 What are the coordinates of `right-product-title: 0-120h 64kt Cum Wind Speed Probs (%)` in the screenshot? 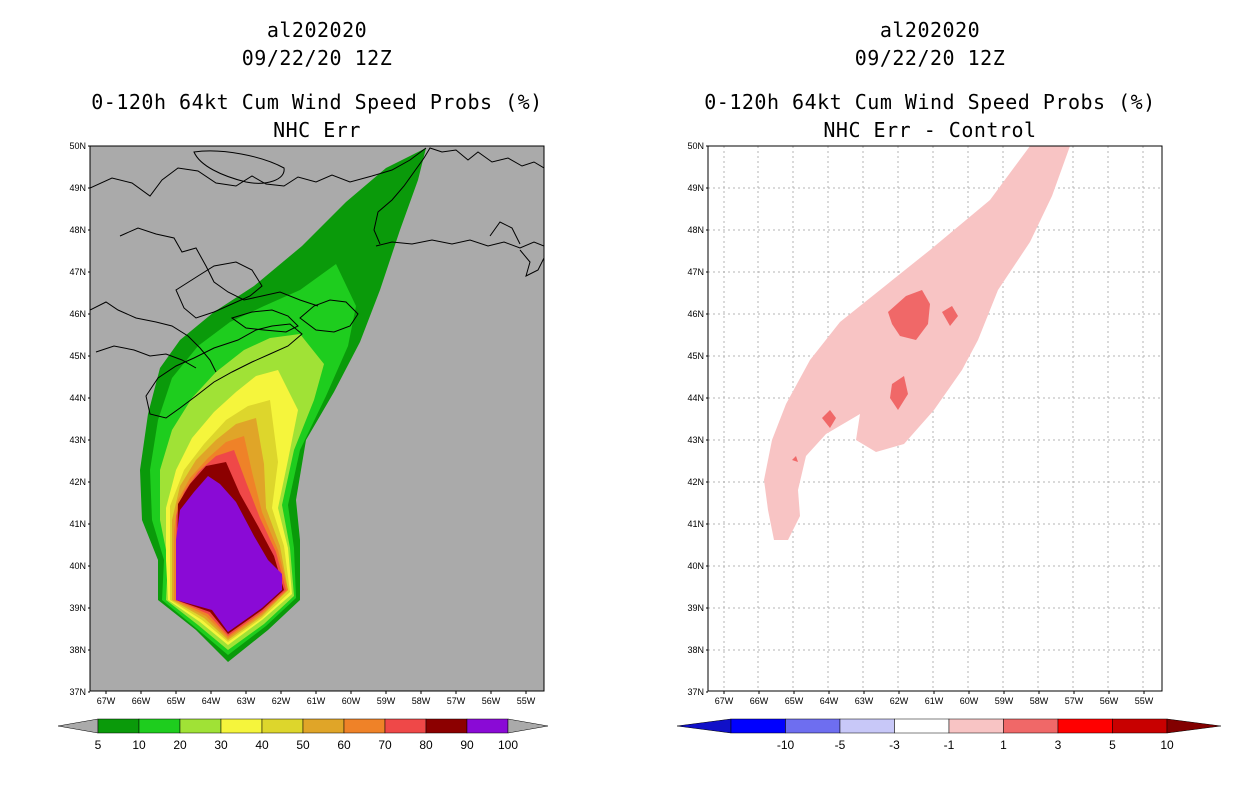 It's located at (930, 102).